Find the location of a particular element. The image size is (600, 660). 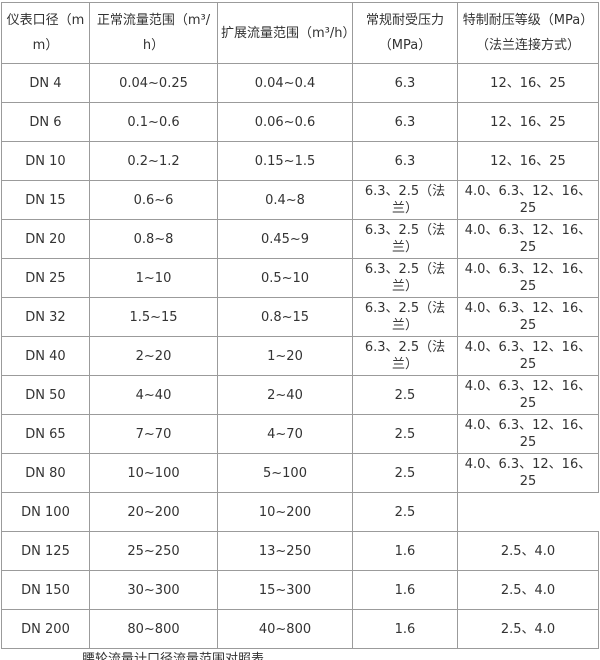

cell-special is located at coordinates (528, 512).